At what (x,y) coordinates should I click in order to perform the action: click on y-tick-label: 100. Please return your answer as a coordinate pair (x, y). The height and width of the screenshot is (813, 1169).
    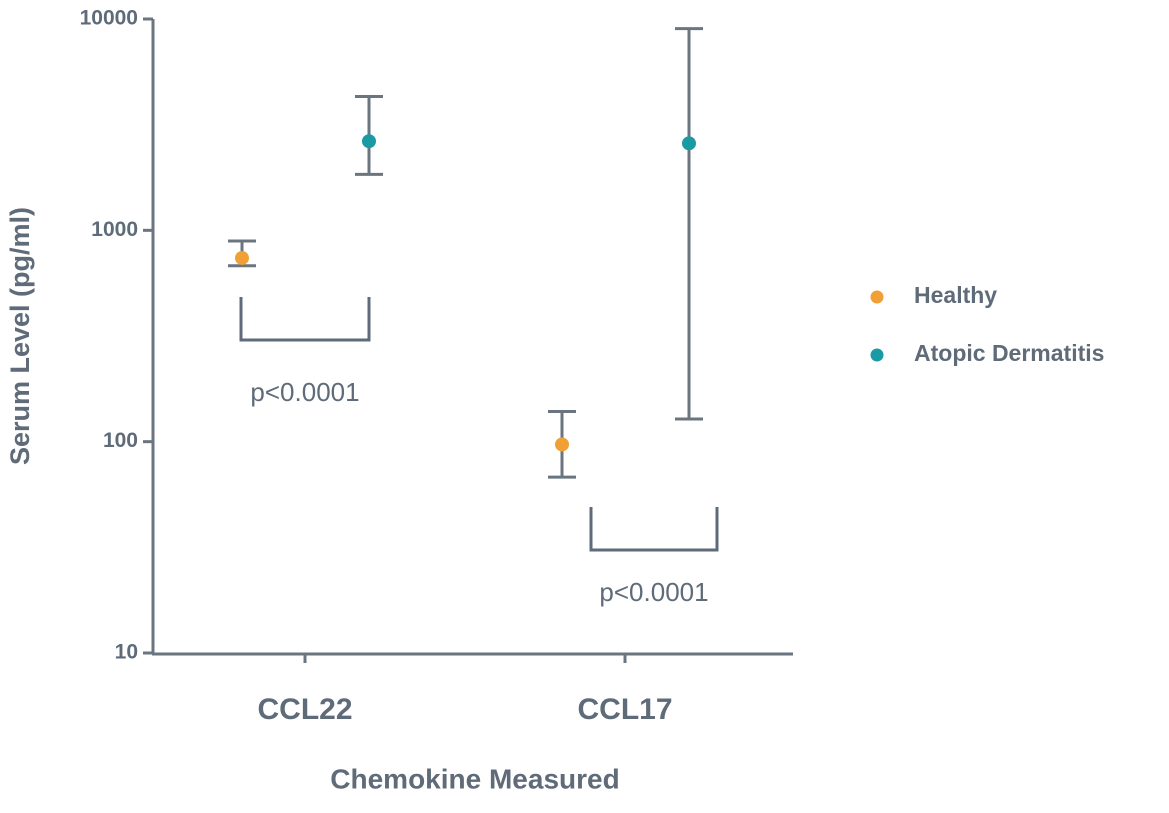
    Looking at the image, I should click on (120, 440).